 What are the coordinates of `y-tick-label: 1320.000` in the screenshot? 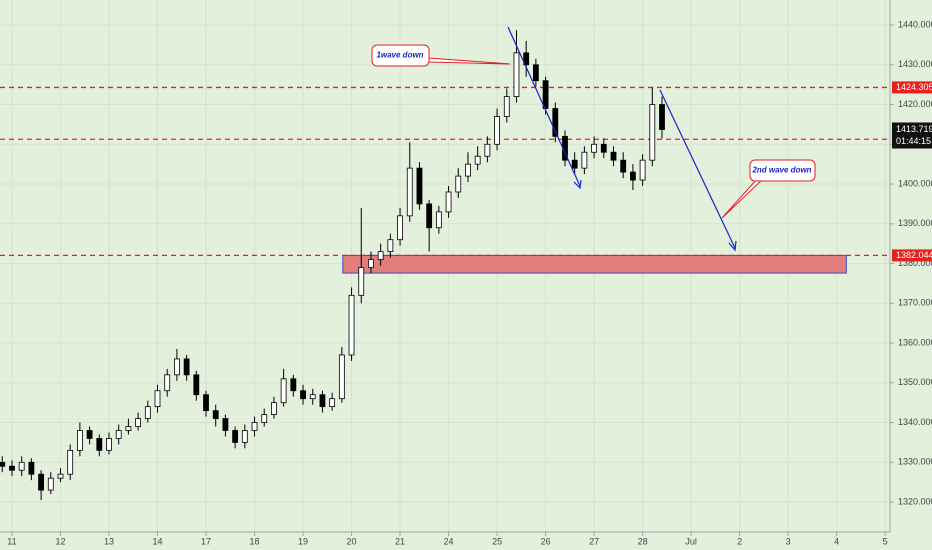 It's located at (915, 501).